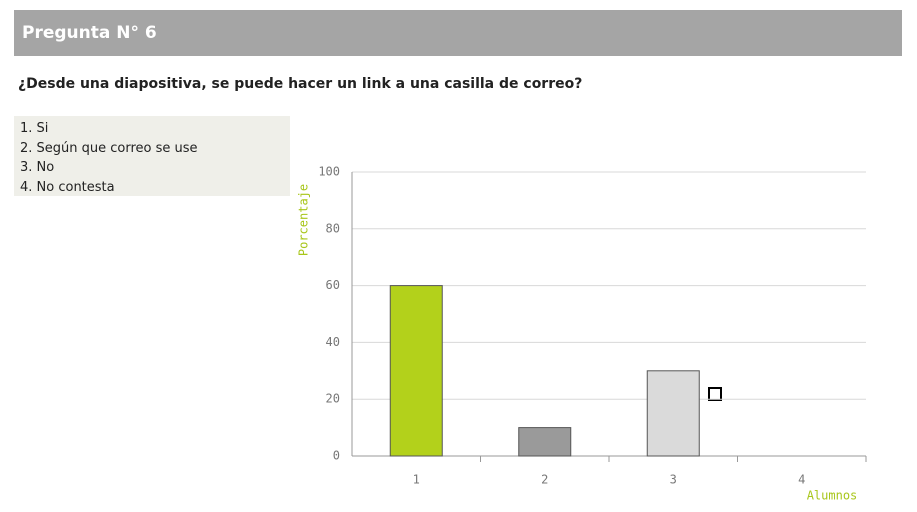 The height and width of the screenshot is (512, 917). Describe the element at coordinates (34, 128) in the screenshot. I see `option: 1. Si` at that location.